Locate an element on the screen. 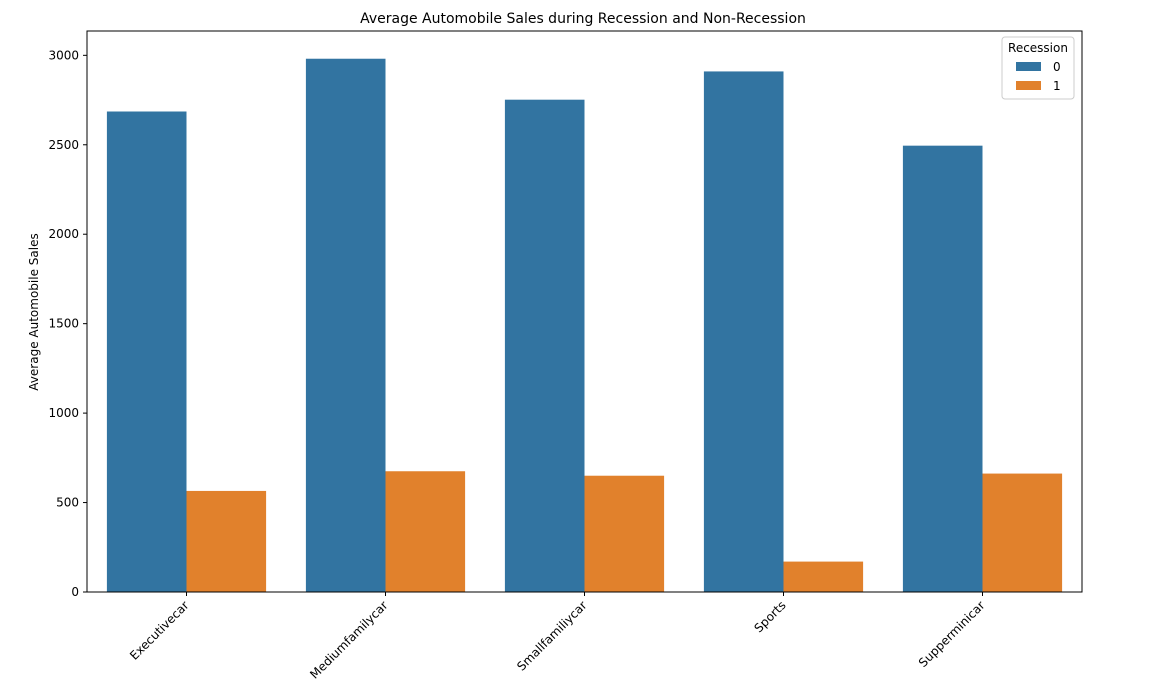 This screenshot has height=685, width=1162. x-tick-label-smallfamiliycar: Smallfamiliycar is located at coordinates (551, 635).